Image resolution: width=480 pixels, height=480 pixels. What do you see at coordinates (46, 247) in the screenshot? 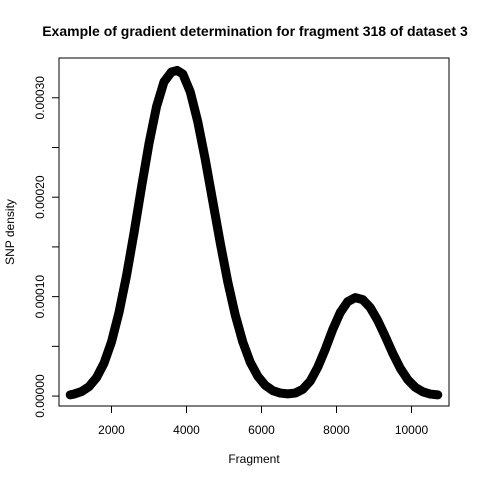
I see `y-axis: 0.00000 0.00010 0.00020 0.00030` at bounding box center [46, 247].